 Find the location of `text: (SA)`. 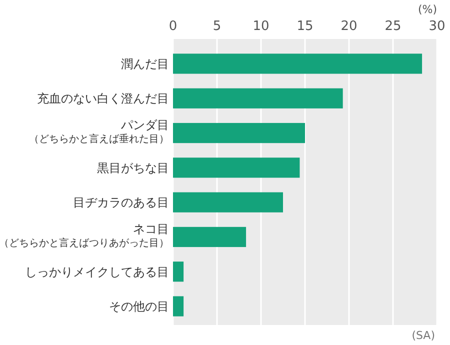

text: (SA) is located at coordinates (423, 335).